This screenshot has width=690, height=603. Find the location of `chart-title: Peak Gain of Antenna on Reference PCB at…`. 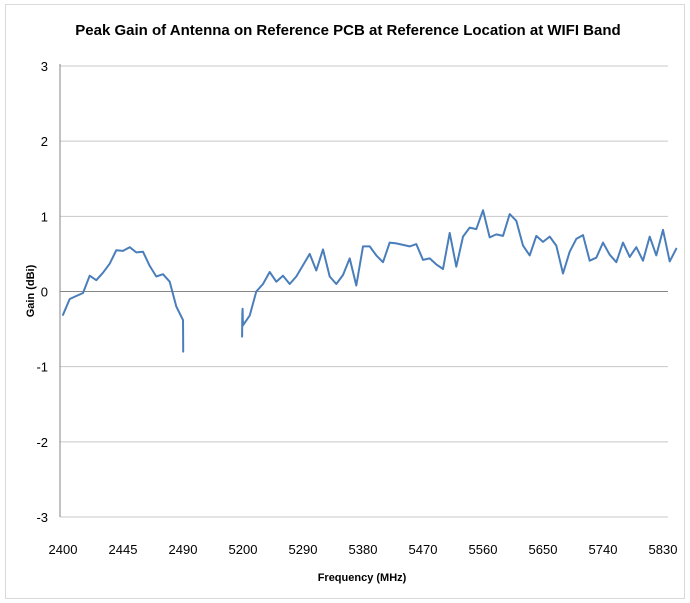

chart-title: Peak Gain of Antenna on Reference PCB at… is located at coordinates (347, 30).